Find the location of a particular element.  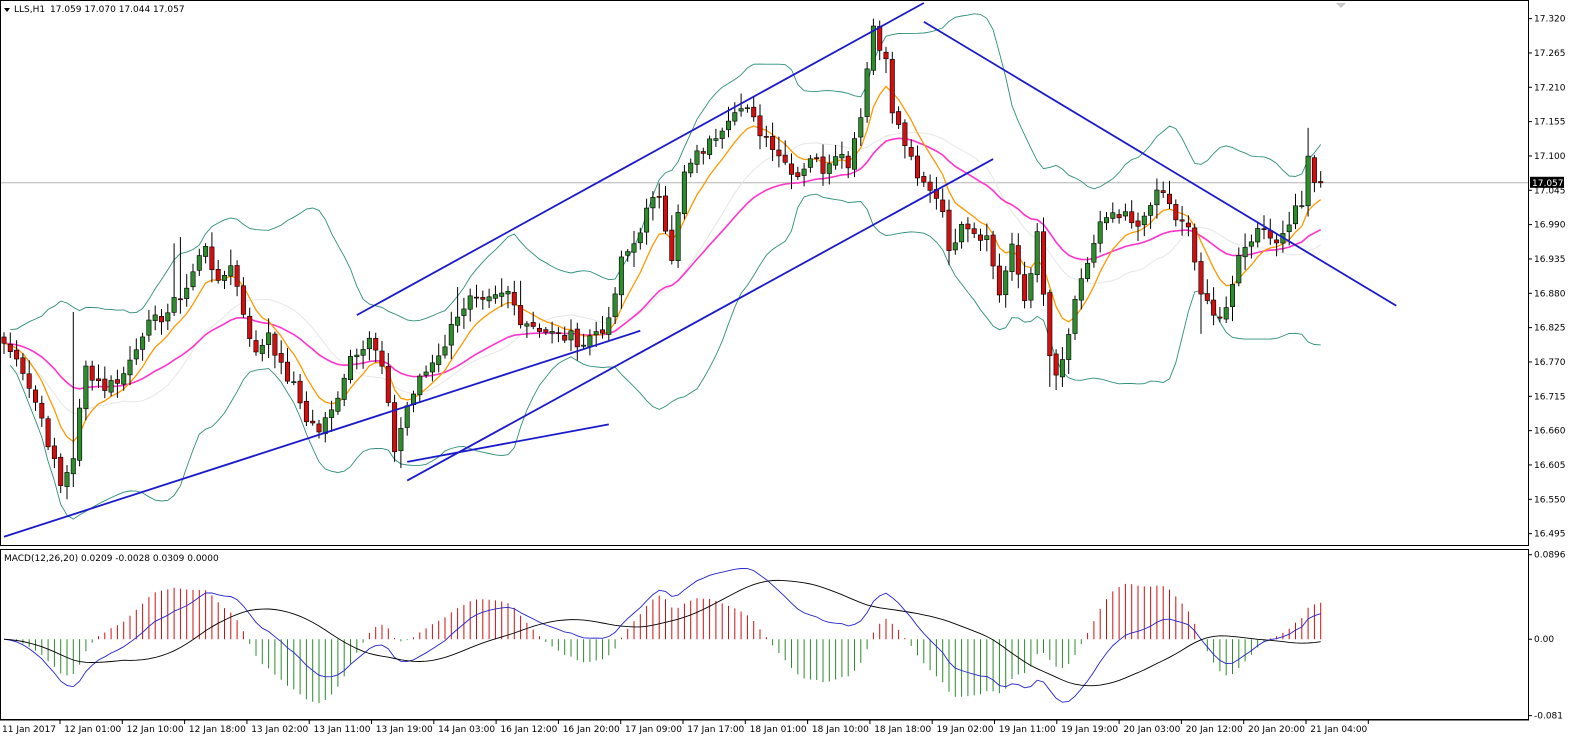

time-tick-label: 20 Jan 12:00 is located at coordinates (1214, 730).